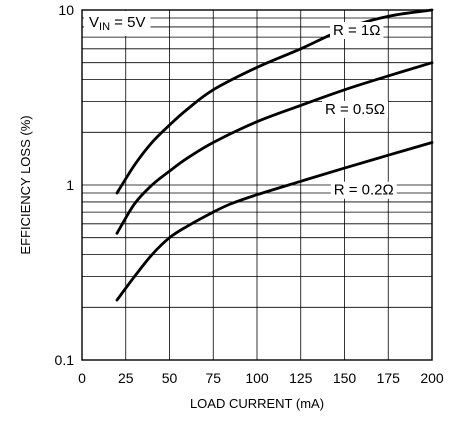 The image size is (464, 421). What do you see at coordinates (25, 184) in the screenshot?
I see `y-axis-label: EFFICIENCY LOSS (%)` at bounding box center [25, 184].